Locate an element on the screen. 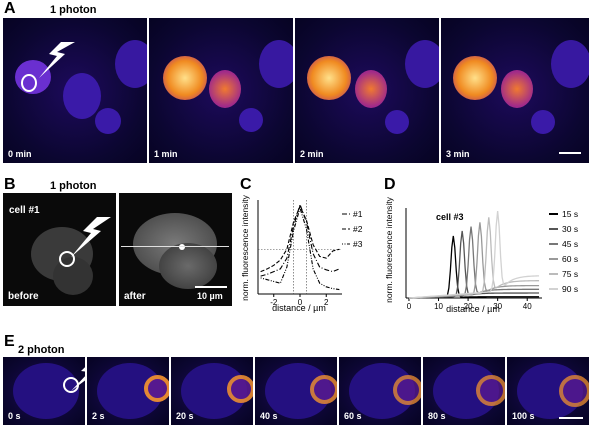 The image size is (592, 425). before-label: before is located at coordinates (23, 296).